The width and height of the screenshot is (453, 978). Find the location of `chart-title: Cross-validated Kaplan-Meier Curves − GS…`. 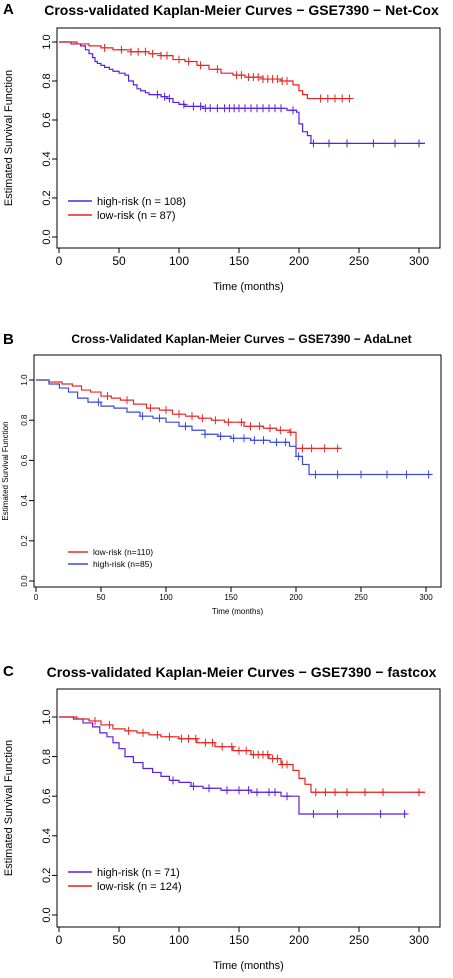

chart-title: Cross-validated Kaplan-Meier Curves − GS… is located at coordinates (241, 10).